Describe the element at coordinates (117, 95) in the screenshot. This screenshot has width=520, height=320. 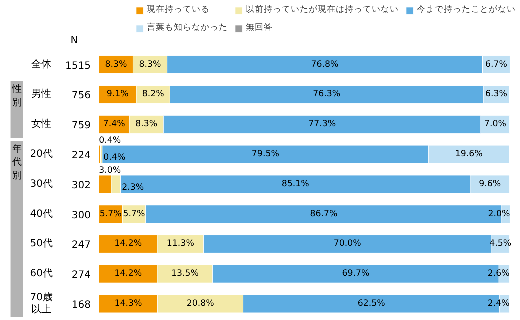
I see `data-label: 9.1%` at that location.